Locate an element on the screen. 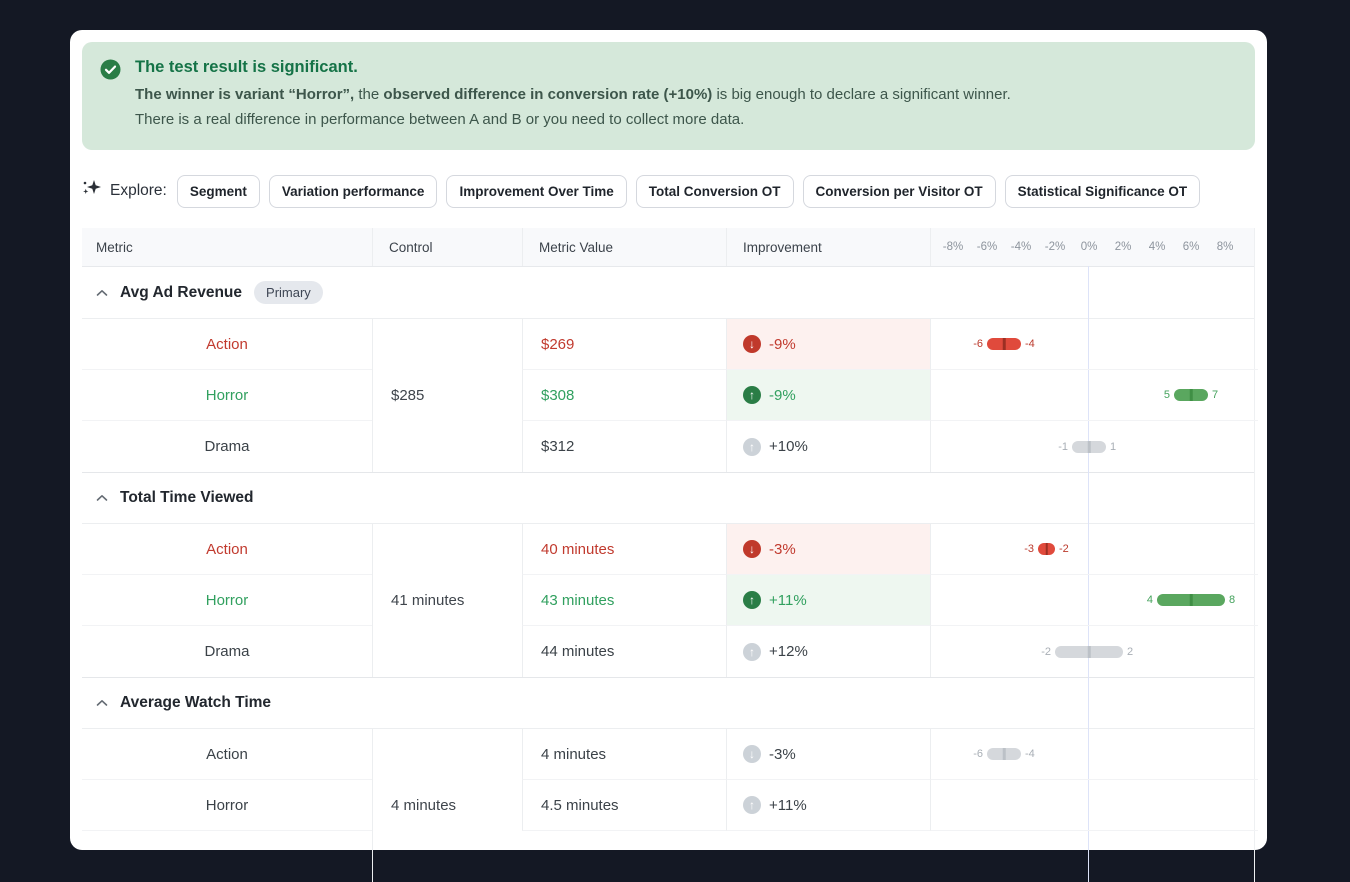 The width and height of the screenshot is (1350, 882). axis-tick: 6% is located at coordinates (1191, 247).